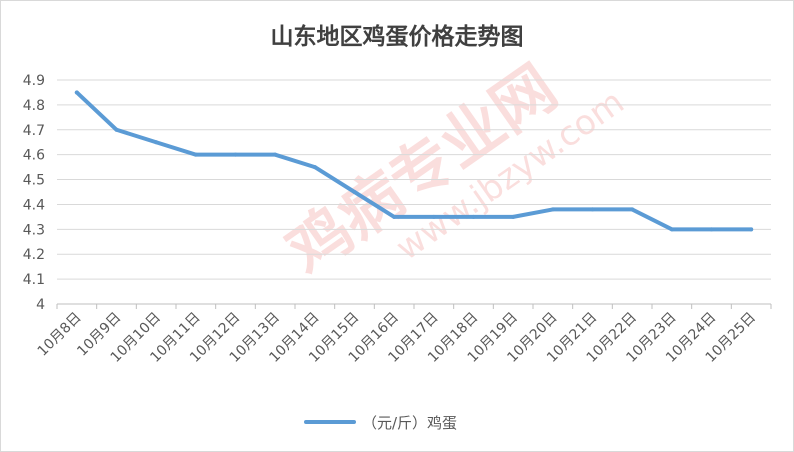  Describe the element at coordinates (34, 106) in the screenshot. I see `y-tick-label: 4.8` at that location.